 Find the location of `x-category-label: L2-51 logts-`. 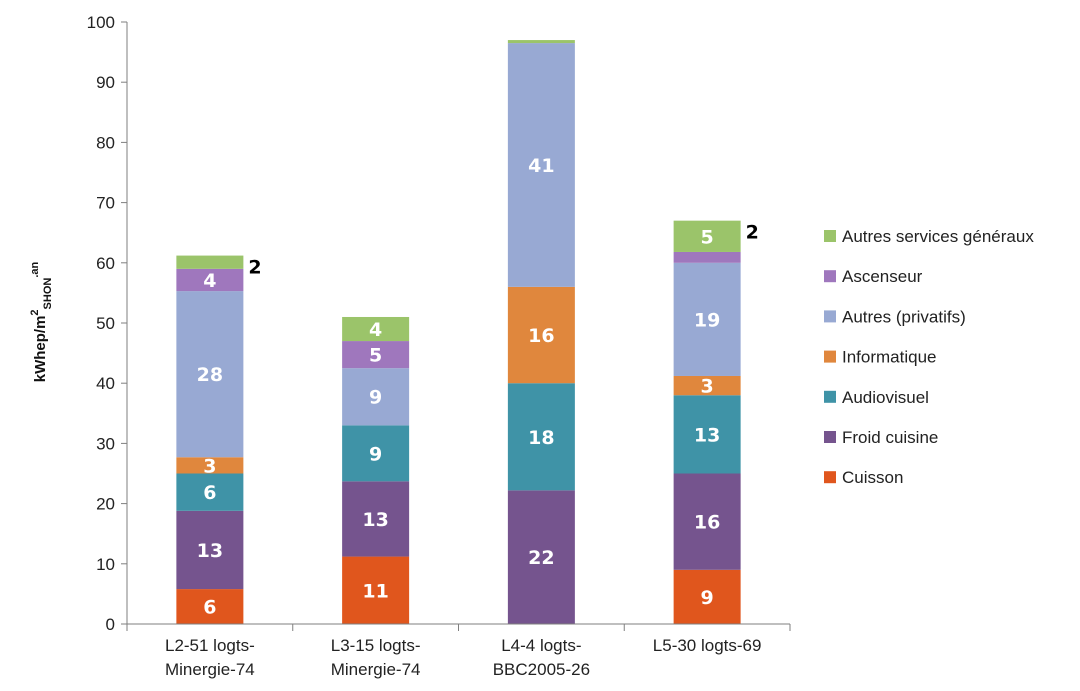

x-category-label: L2-51 logts- is located at coordinates (210, 645).